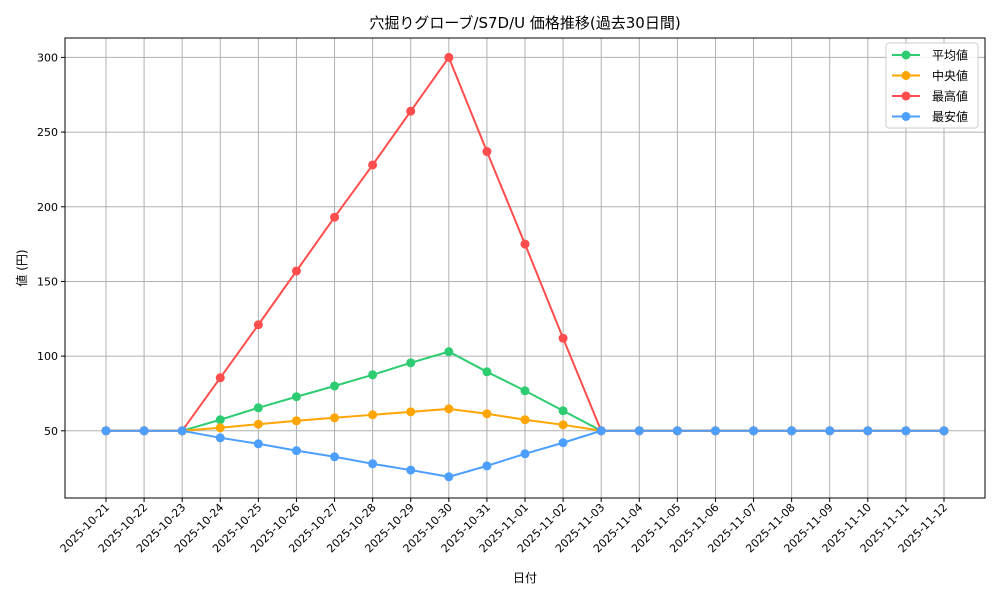  What do you see at coordinates (51, 431) in the screenshot?
I see `y-tick-label: 50` at bounding box center [51, 431].